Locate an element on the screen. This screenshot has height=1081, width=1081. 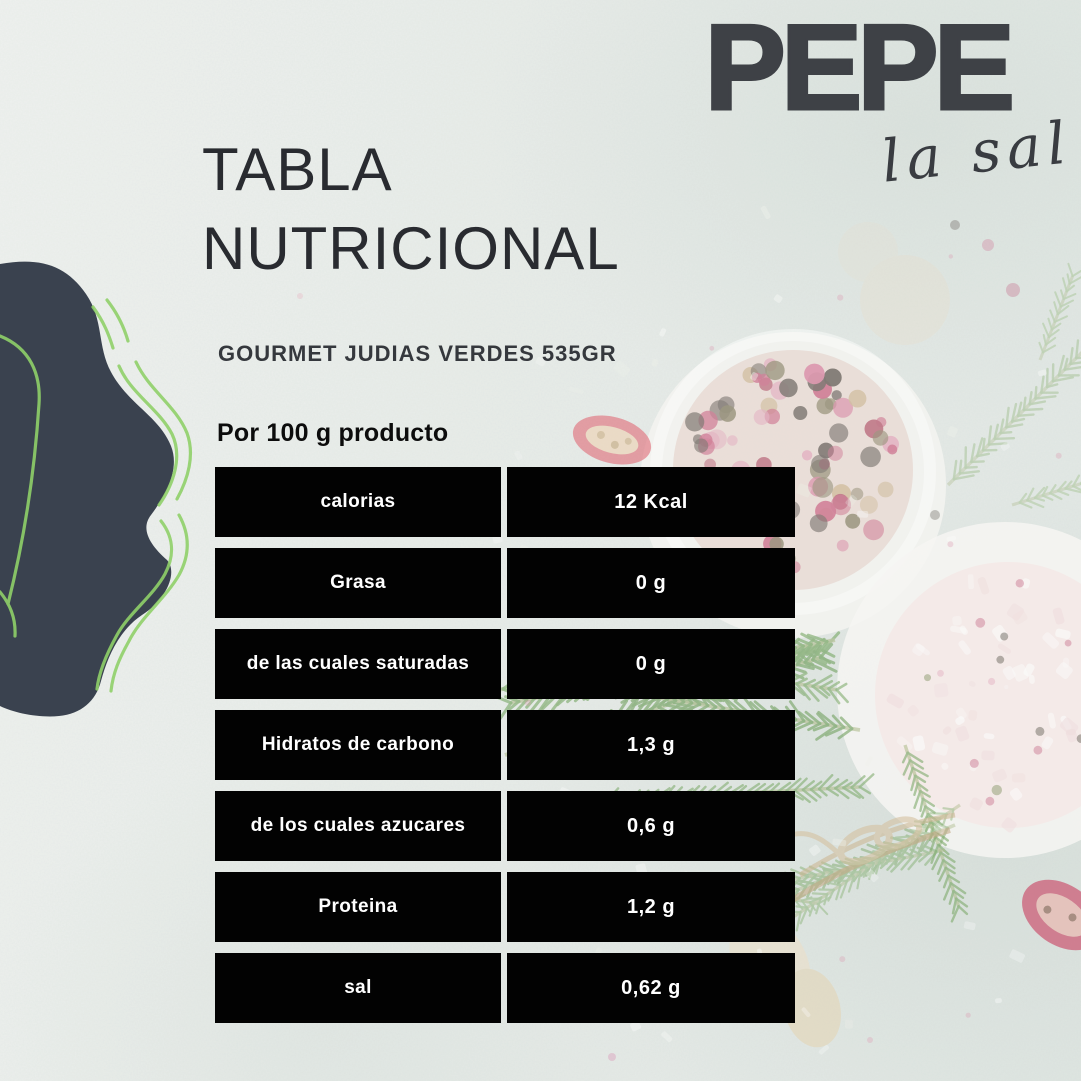
nutrition-value-cell: 1,3 g is located at coordinates (651, 745).